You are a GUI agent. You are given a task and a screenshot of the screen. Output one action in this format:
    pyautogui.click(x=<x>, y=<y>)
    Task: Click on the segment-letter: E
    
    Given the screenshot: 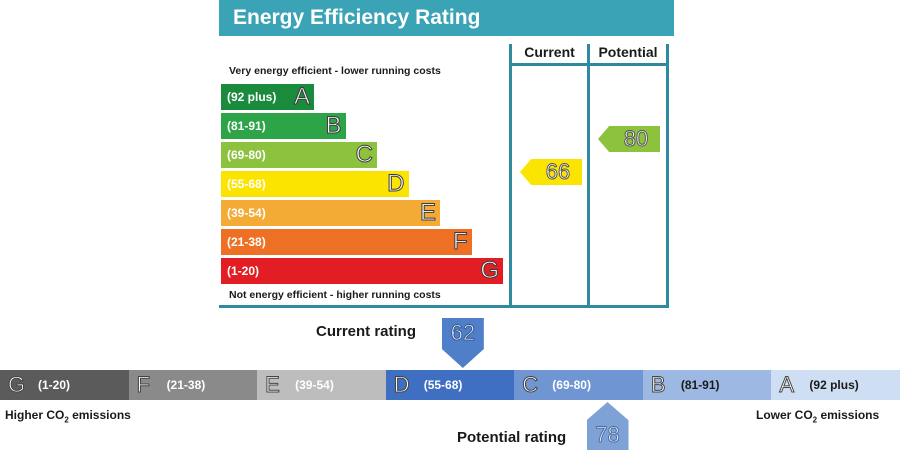 What is the action you would take?
    pyautogui.click(x=273, y=385)
    